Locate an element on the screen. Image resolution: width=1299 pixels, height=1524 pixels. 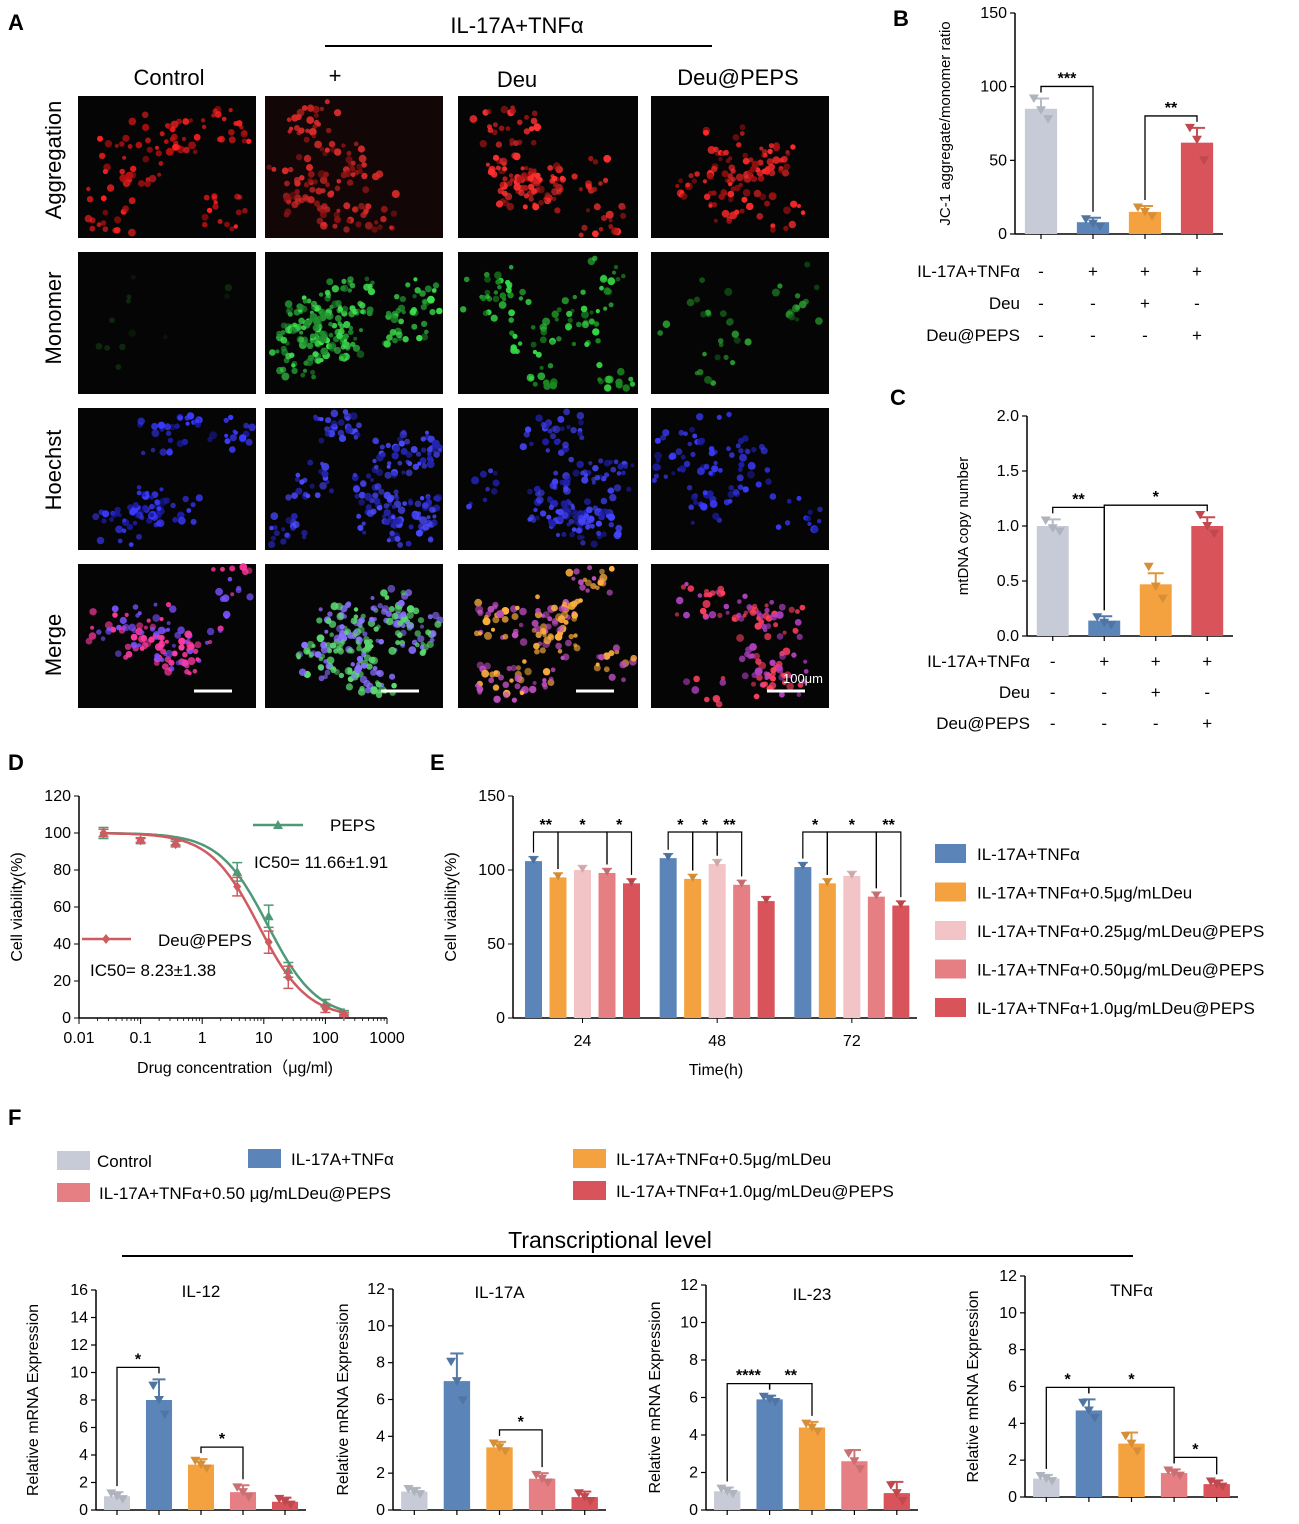
x-tick-label: 1000 is located at coordinates (387, 1038).